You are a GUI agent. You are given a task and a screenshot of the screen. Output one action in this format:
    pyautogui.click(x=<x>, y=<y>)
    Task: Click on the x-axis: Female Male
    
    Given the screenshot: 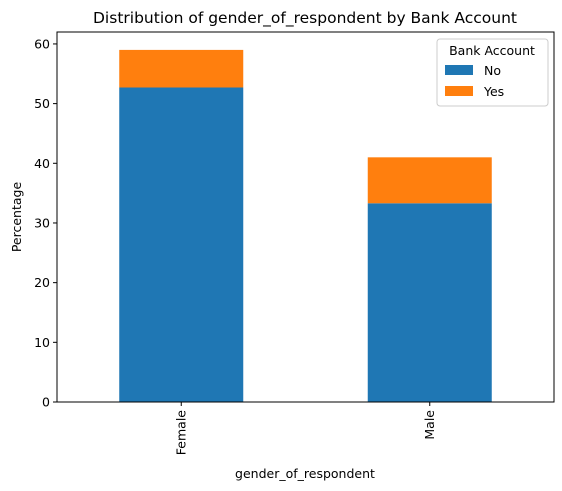 What is the action you would take?
    pyautogui.click(x=305, y=428)
    